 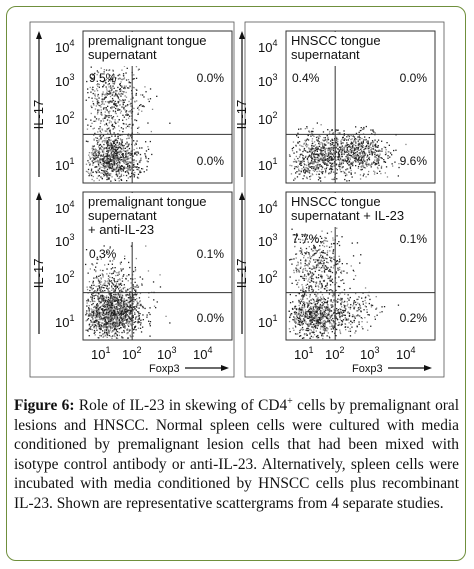 I want to click on y-axis-arrowhead, so click(x=242, y=35).